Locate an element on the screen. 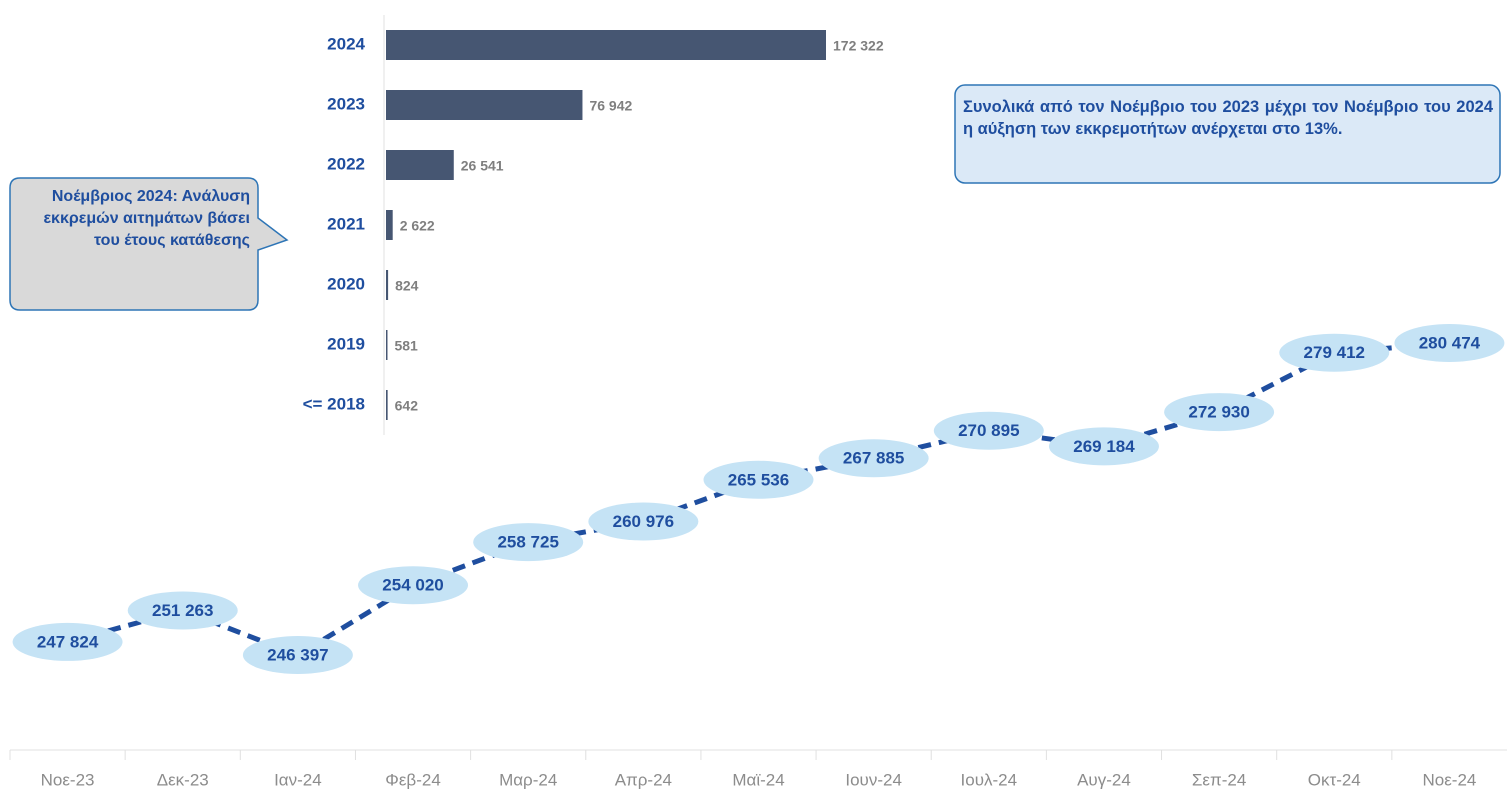  x-tick-label: Νοε-23 is located at coordinates (68, 779).